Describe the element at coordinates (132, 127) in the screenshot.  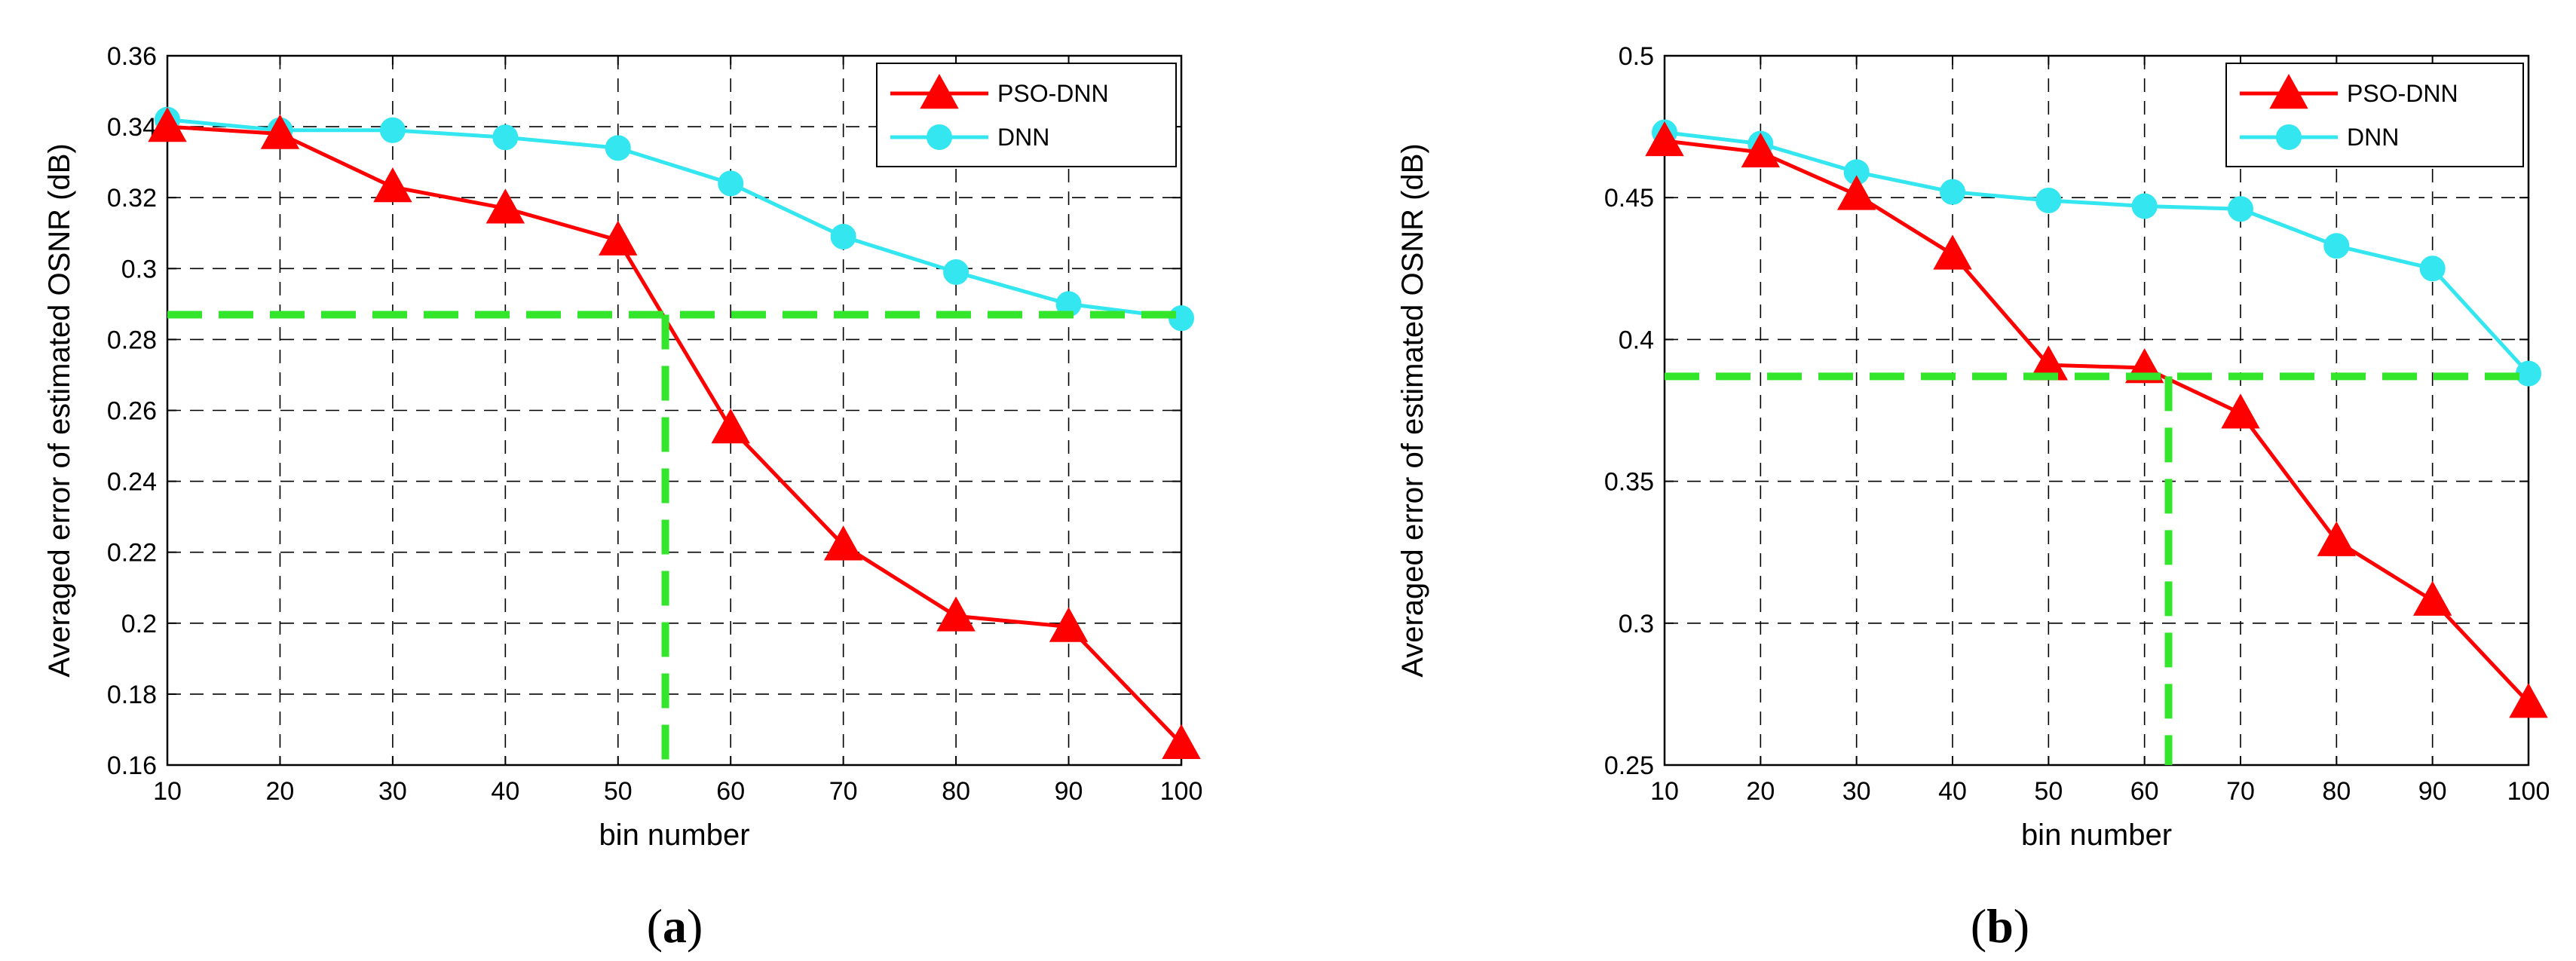
I see `y-tick-label: 0.34` at that location.